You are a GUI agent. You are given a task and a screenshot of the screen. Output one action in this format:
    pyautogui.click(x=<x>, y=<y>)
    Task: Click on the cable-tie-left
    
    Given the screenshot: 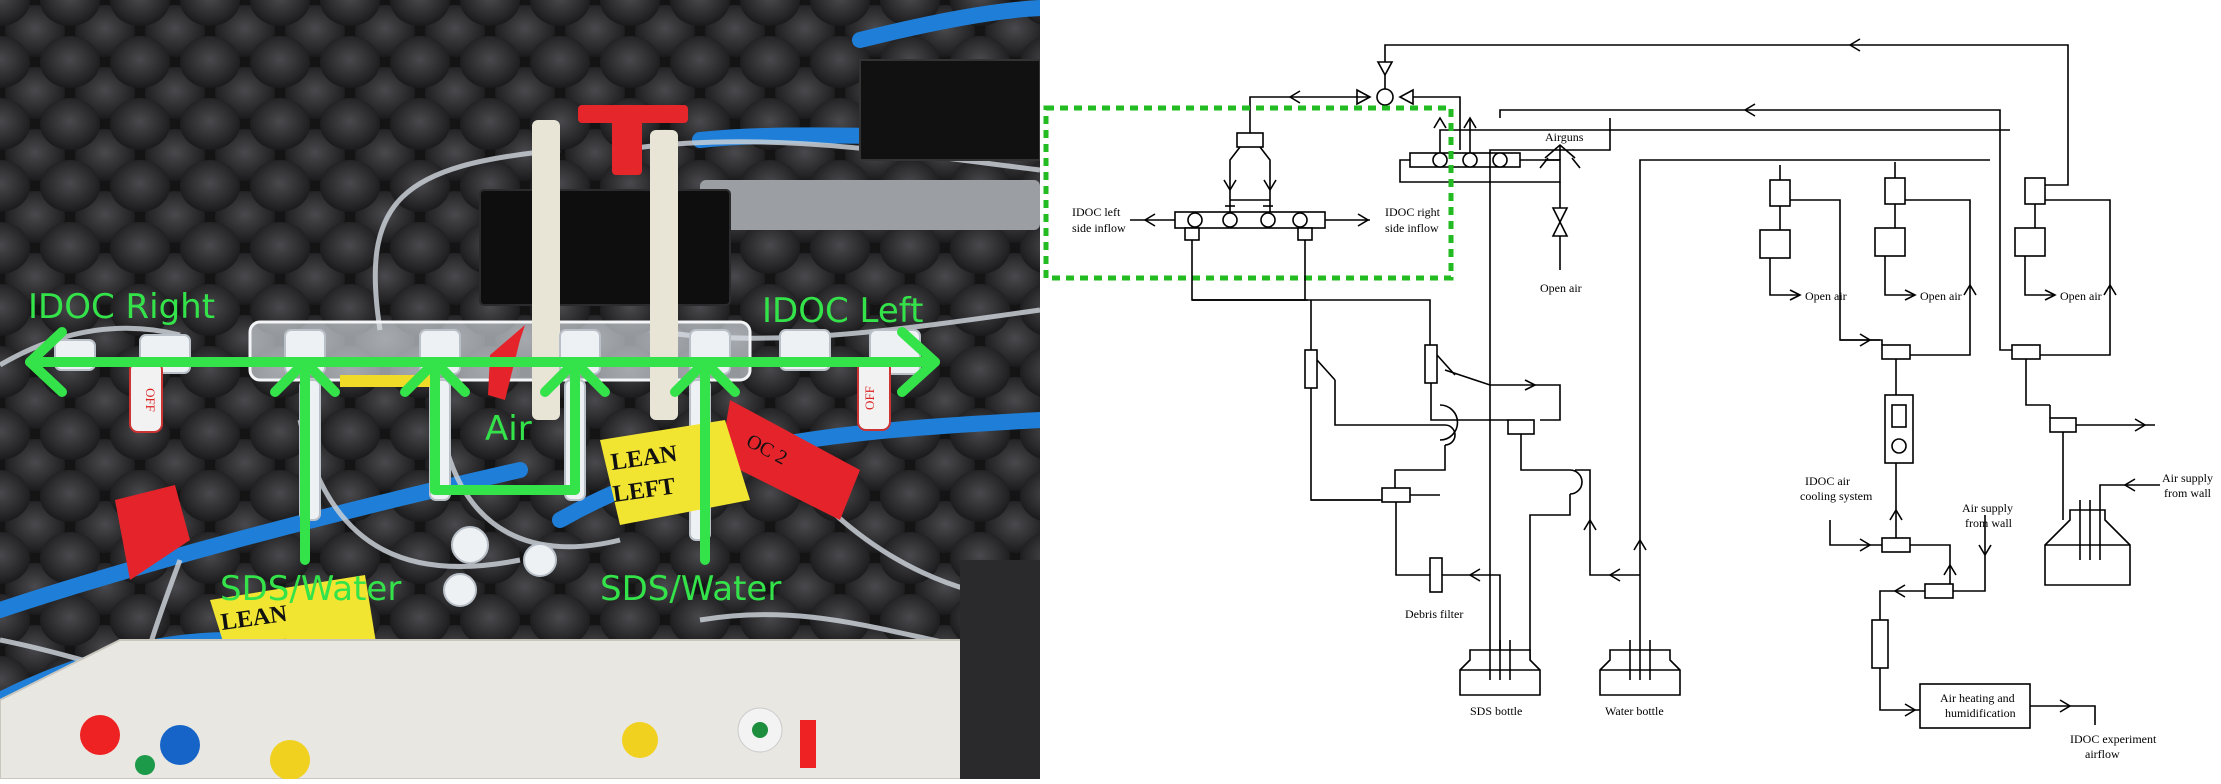 What is the action you would take?
    pyautogui.click(x=546, y=270)
    